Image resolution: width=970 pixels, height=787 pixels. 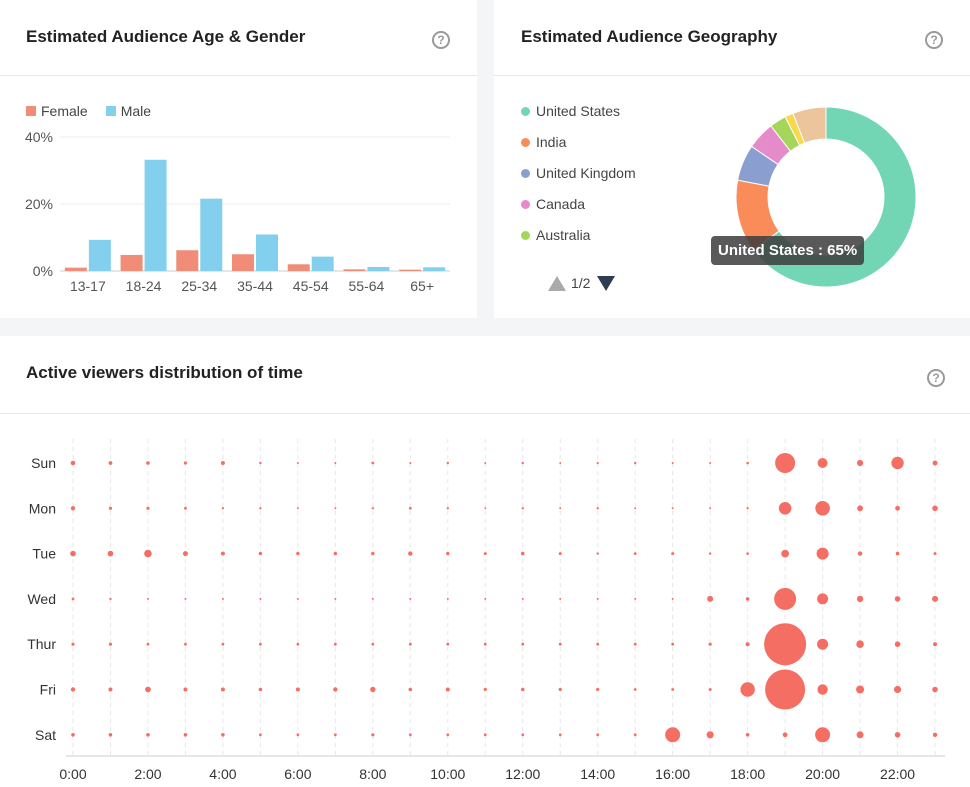 I want to click on legend-label-male: Male, so click(x=136, y=111).